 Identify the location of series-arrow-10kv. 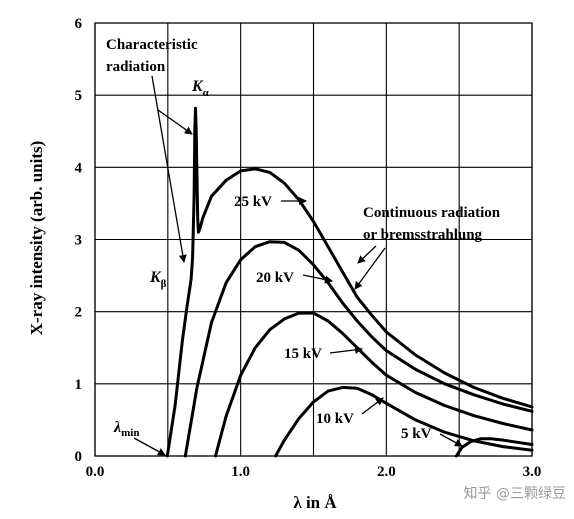
(372, 406).